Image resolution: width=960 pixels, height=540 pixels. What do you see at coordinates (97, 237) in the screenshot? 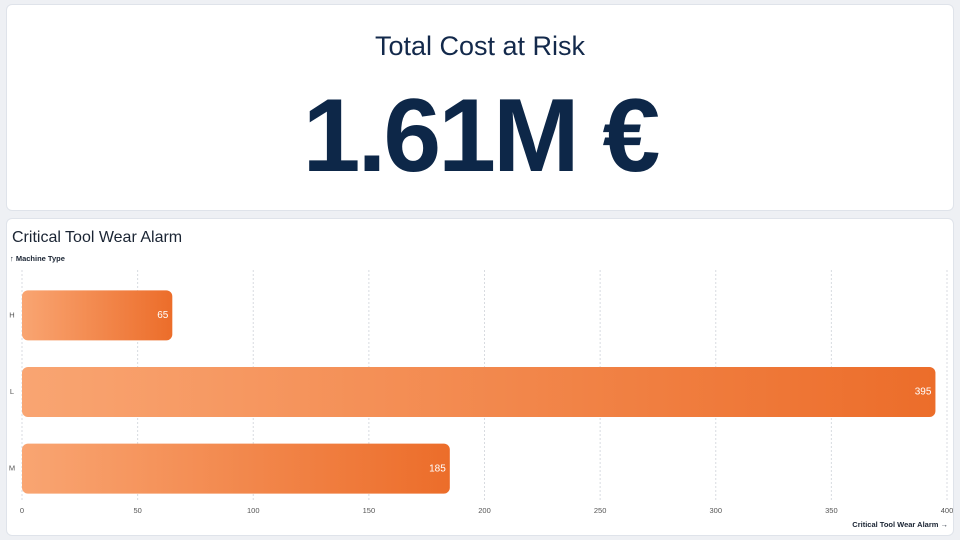
I see `chart-title: Critical Tool Wear Alarm` at bounding box center [97, 237].